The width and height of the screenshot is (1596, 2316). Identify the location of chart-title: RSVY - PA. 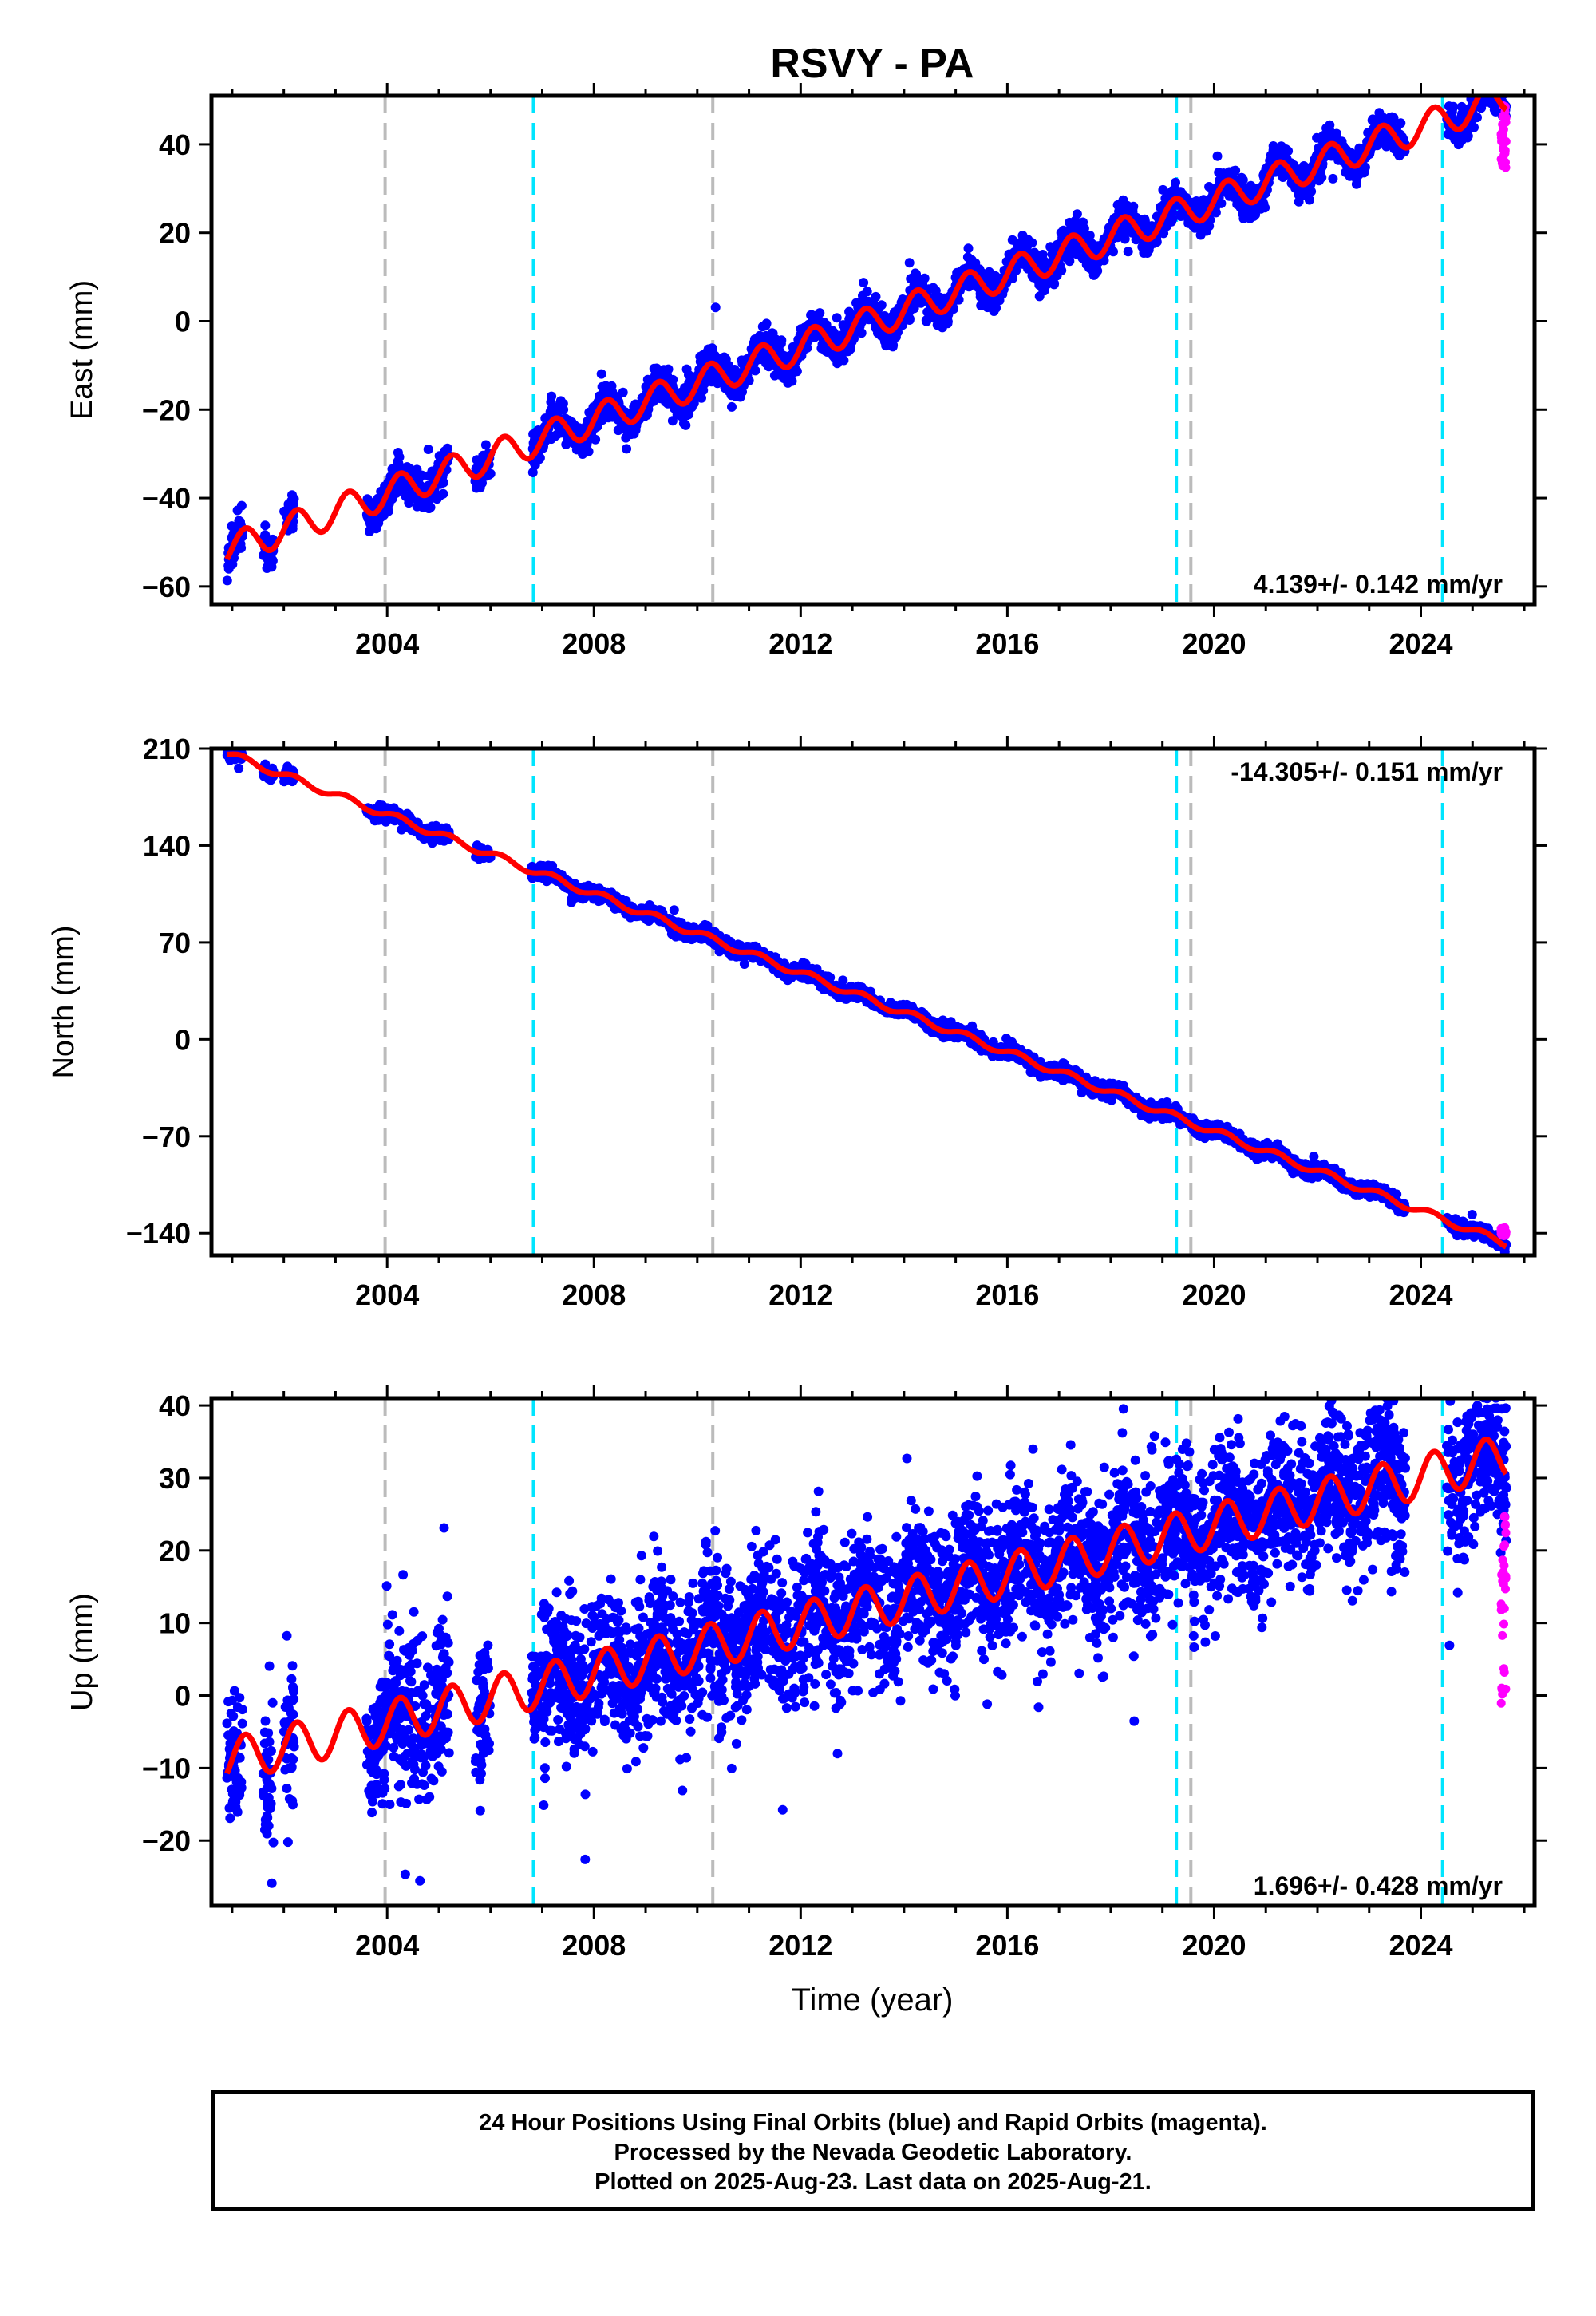
(872, 64).